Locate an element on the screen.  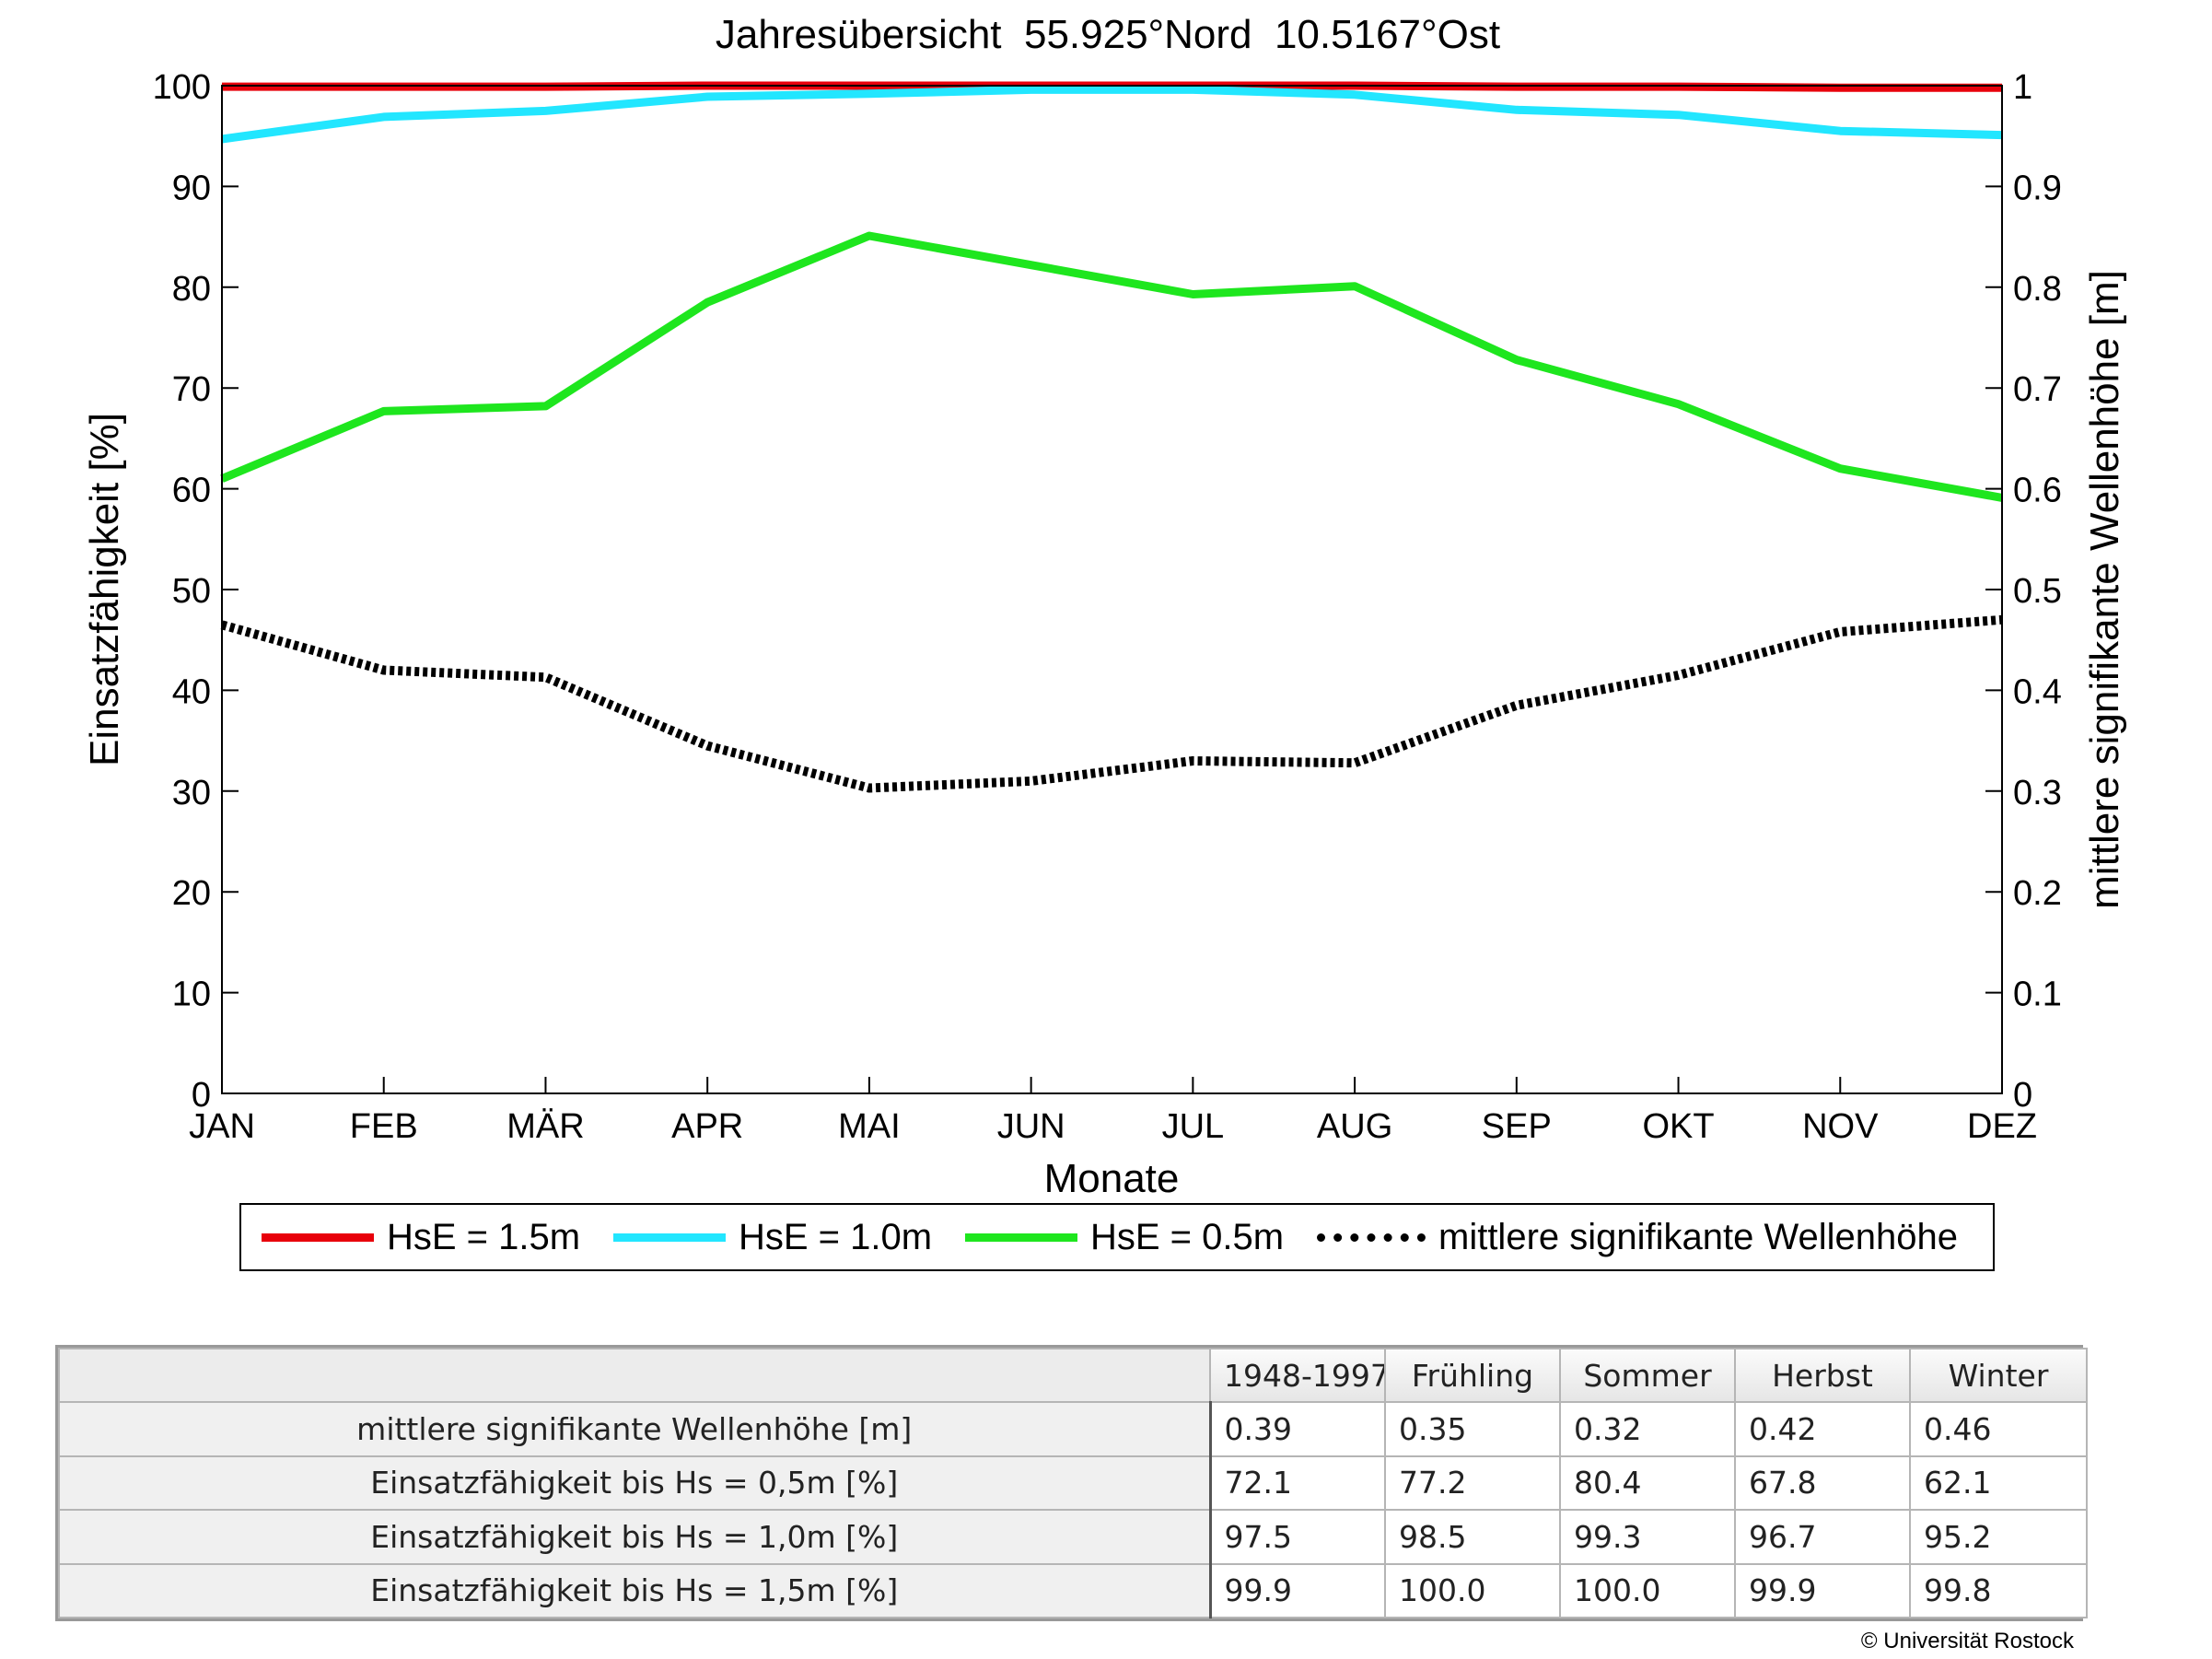
x-tick-label: JUL is located at coordinates (1194, 1126).